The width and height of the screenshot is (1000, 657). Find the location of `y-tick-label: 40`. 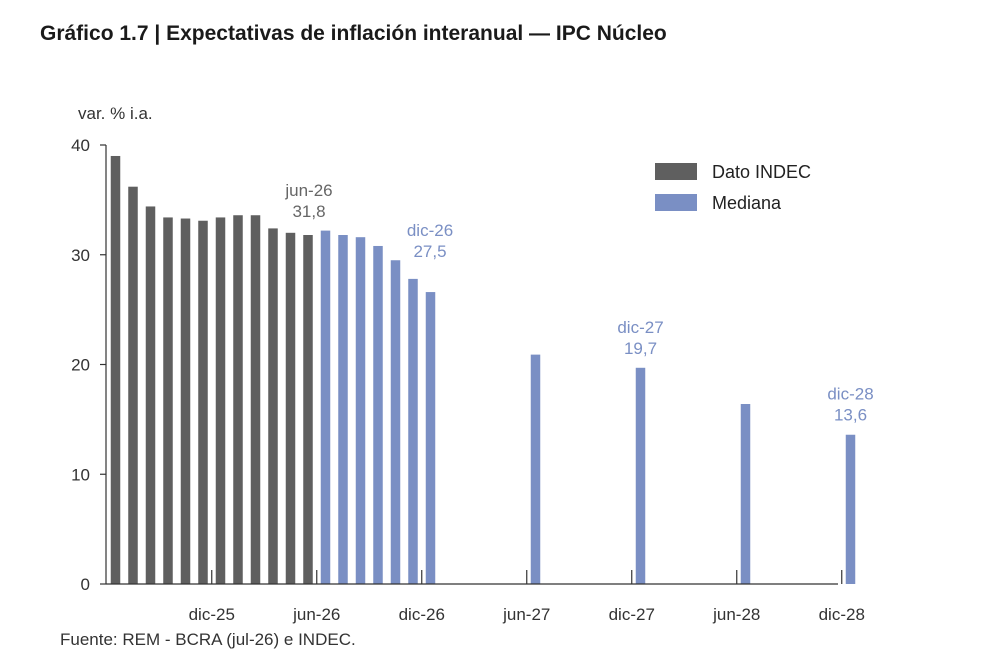

y-tick-label: 40 is located at coordinates (80, 145).